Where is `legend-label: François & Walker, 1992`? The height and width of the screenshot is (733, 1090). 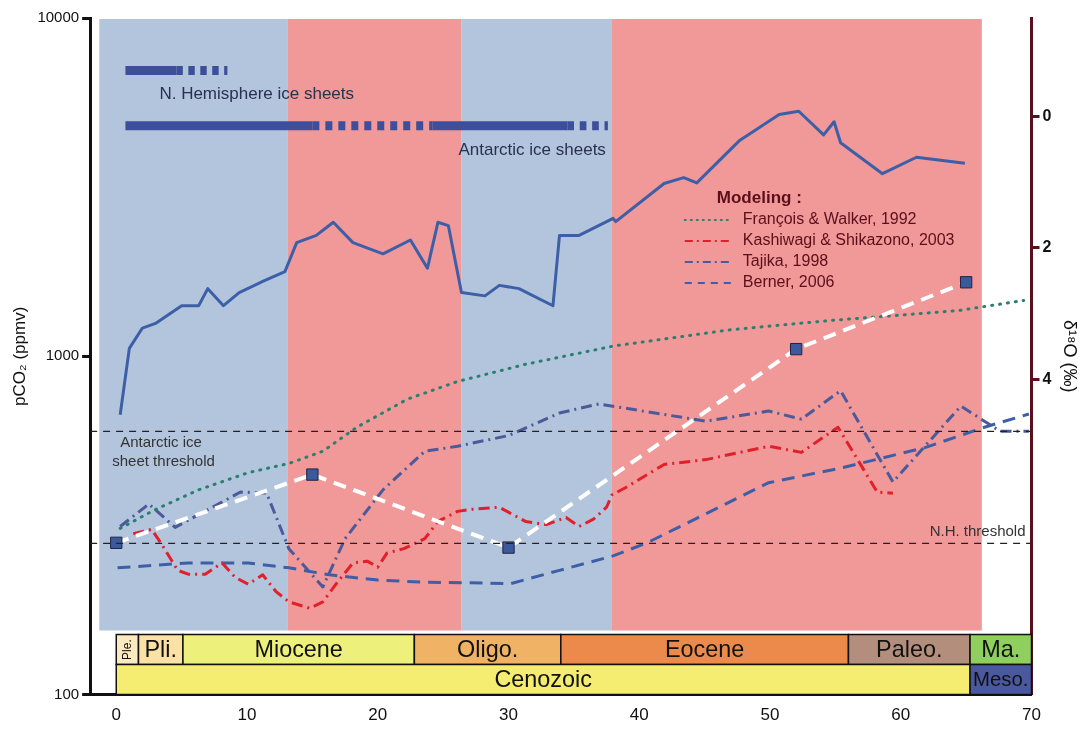
legend-label: François & Walker, 1992 is located at coordinates (829, 219).